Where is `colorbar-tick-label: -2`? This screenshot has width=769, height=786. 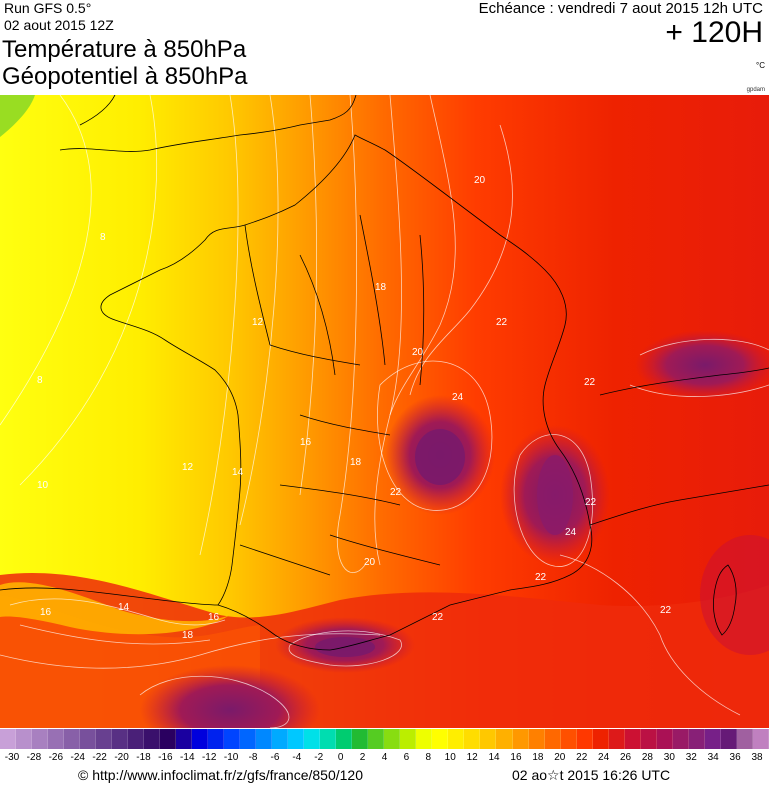 colorbar-tick-label: -2 is located at coordinates (319, 757).